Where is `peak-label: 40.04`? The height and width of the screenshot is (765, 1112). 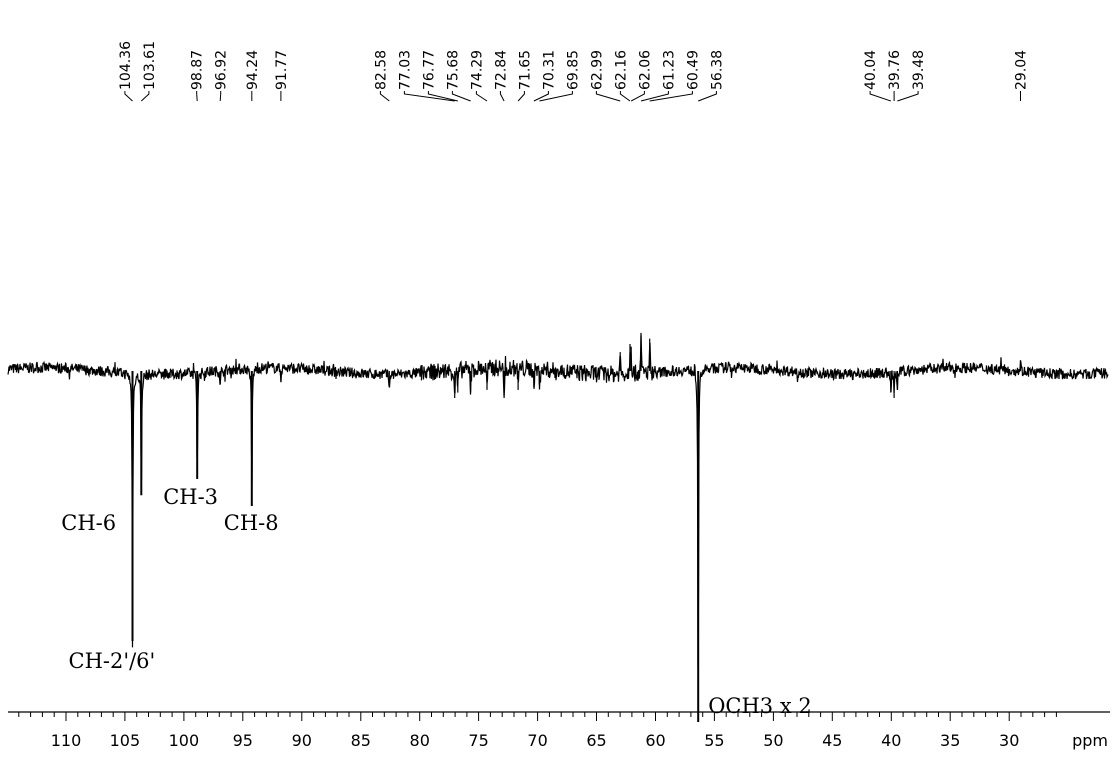 peak-label: 40.04 is located at coordinates (871, 70).